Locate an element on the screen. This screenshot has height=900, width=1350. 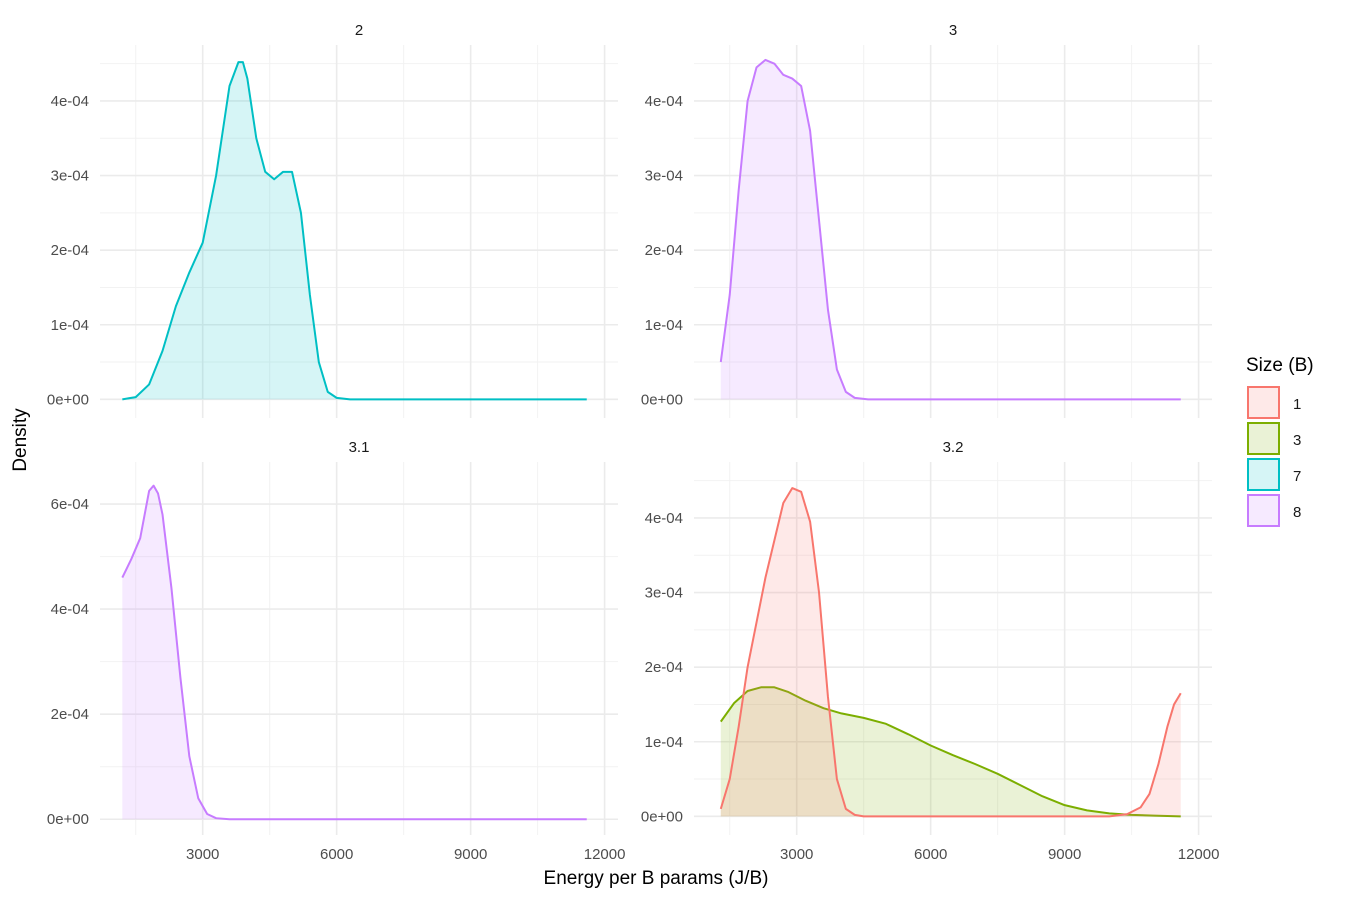
y-tick-label: 6e-04 is located at coordinates (70, 504).